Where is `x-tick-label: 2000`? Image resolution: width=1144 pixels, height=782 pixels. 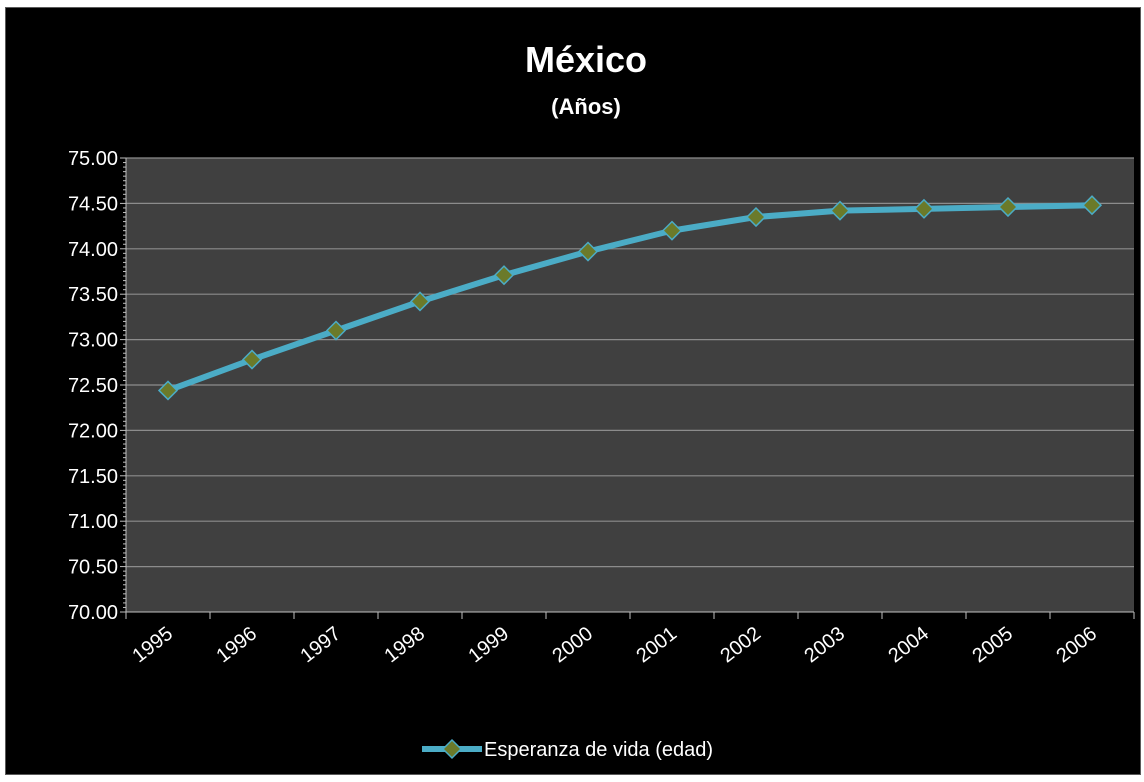
x-tick-label: 2000 is located at coordinates (572, 645).